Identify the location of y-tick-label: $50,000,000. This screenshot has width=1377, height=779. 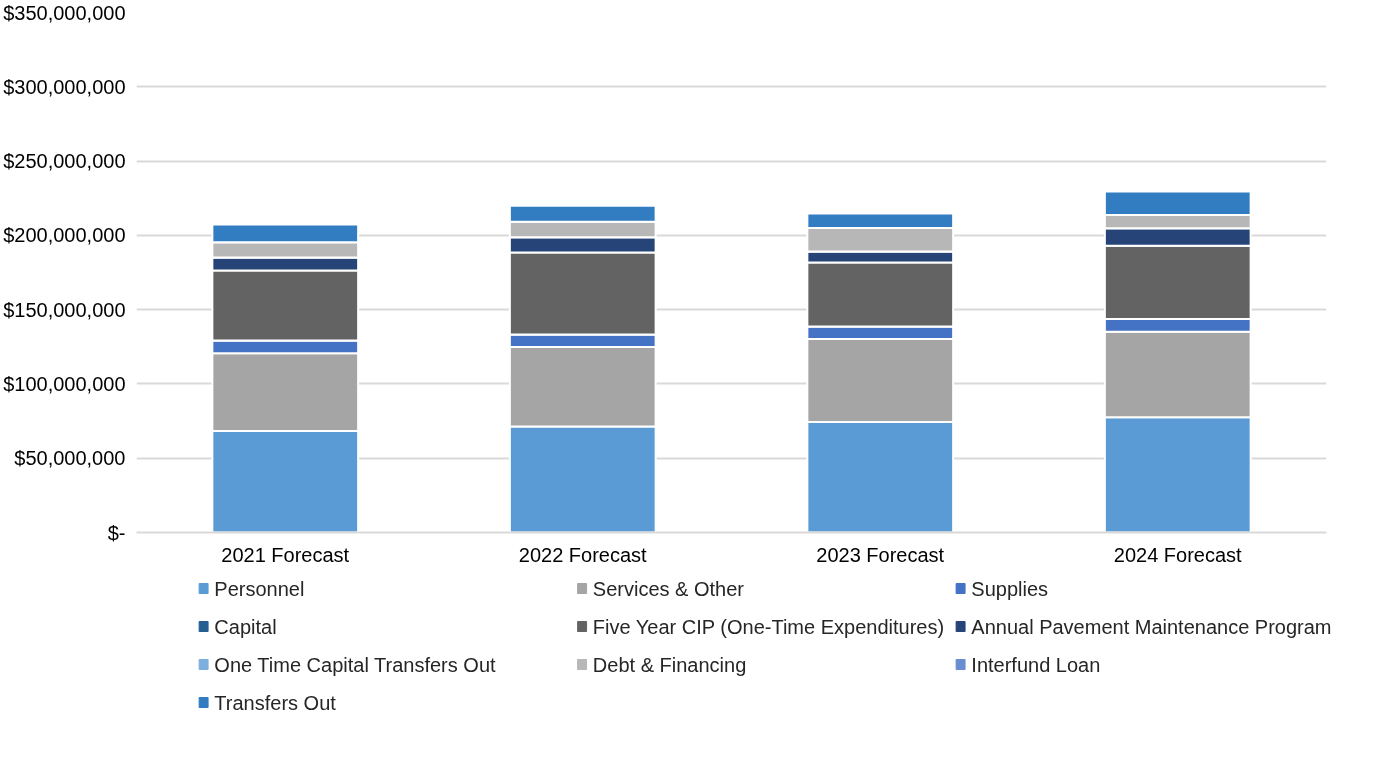
(70, 458).